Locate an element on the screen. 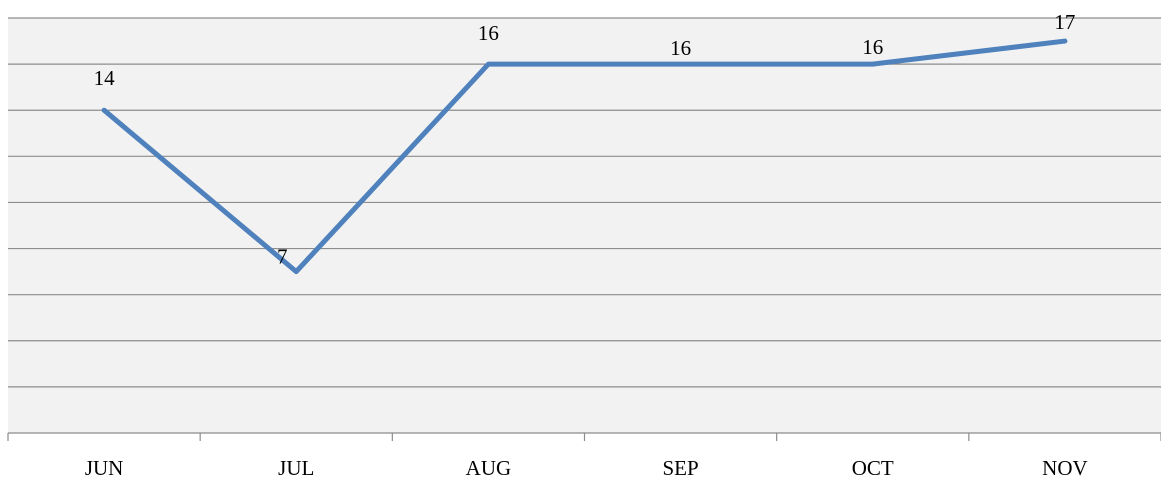 Image resolution: width=1161 pixels, height=481 pixels. x-tick-label-sep: SEP is located at coordinates (680, 468).